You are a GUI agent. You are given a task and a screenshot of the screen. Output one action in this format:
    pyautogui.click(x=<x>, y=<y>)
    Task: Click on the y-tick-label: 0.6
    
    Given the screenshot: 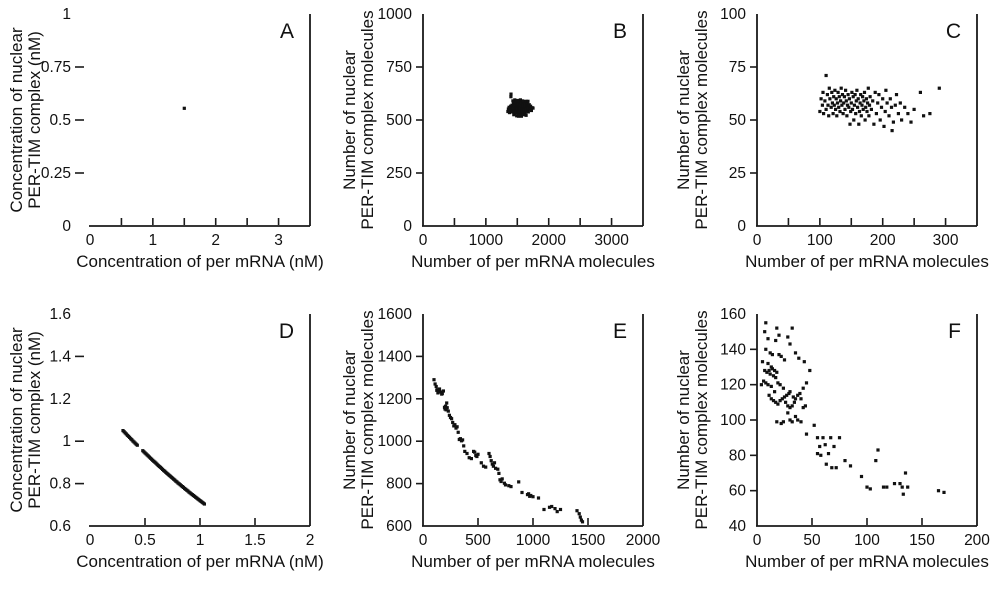 What is the action you would take?
    pyautogui.click(x=60, y=526)
    